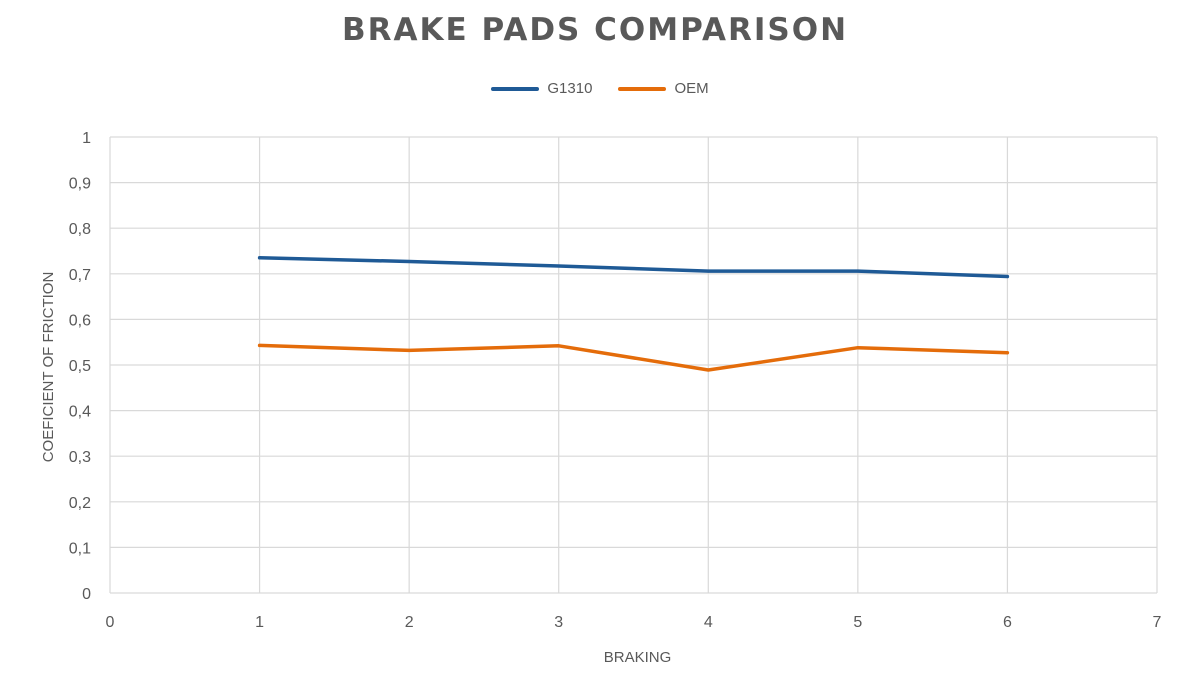 The width and height of the screenshot is (1200, 690). What do you see at coordinates (409, 622) in the screenshot?
I see `x-tick-label: 2` at bounding box center [409, 622].